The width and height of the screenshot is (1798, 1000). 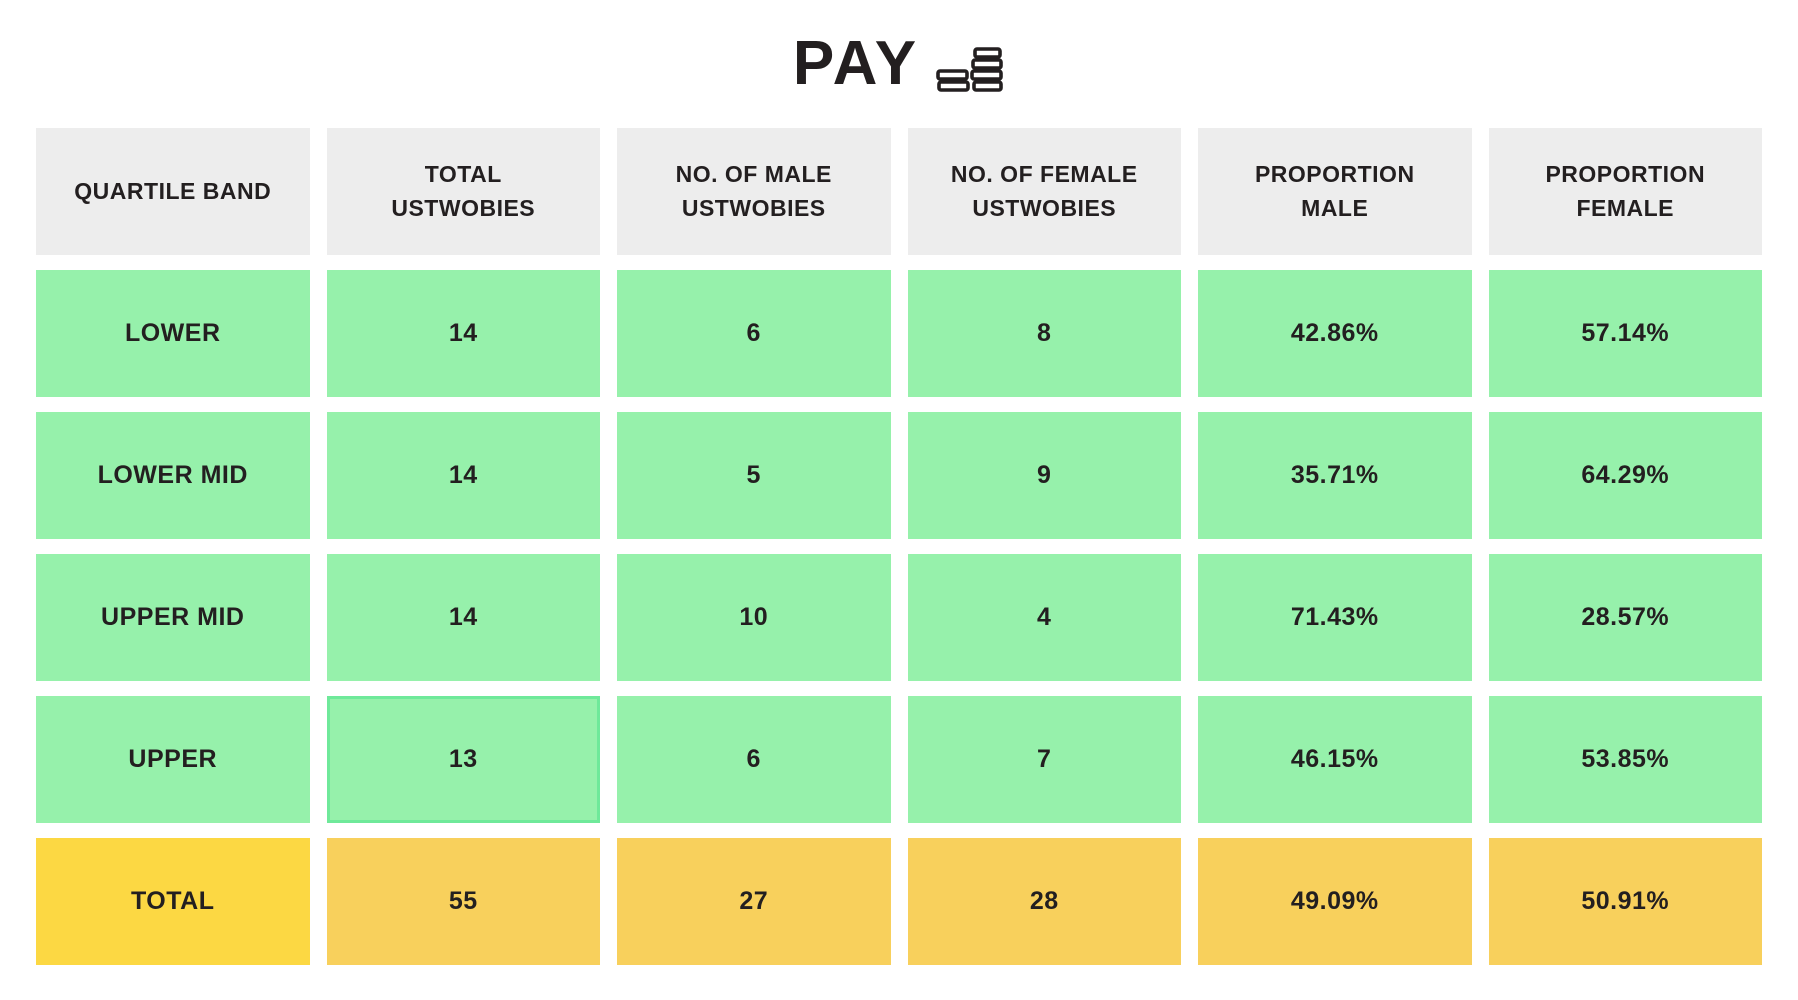 What do you see at coordinates (463, 759) in the screenshot?
I see `cell-upper-total-highlighted: 13` at bounding box center [463, 759].